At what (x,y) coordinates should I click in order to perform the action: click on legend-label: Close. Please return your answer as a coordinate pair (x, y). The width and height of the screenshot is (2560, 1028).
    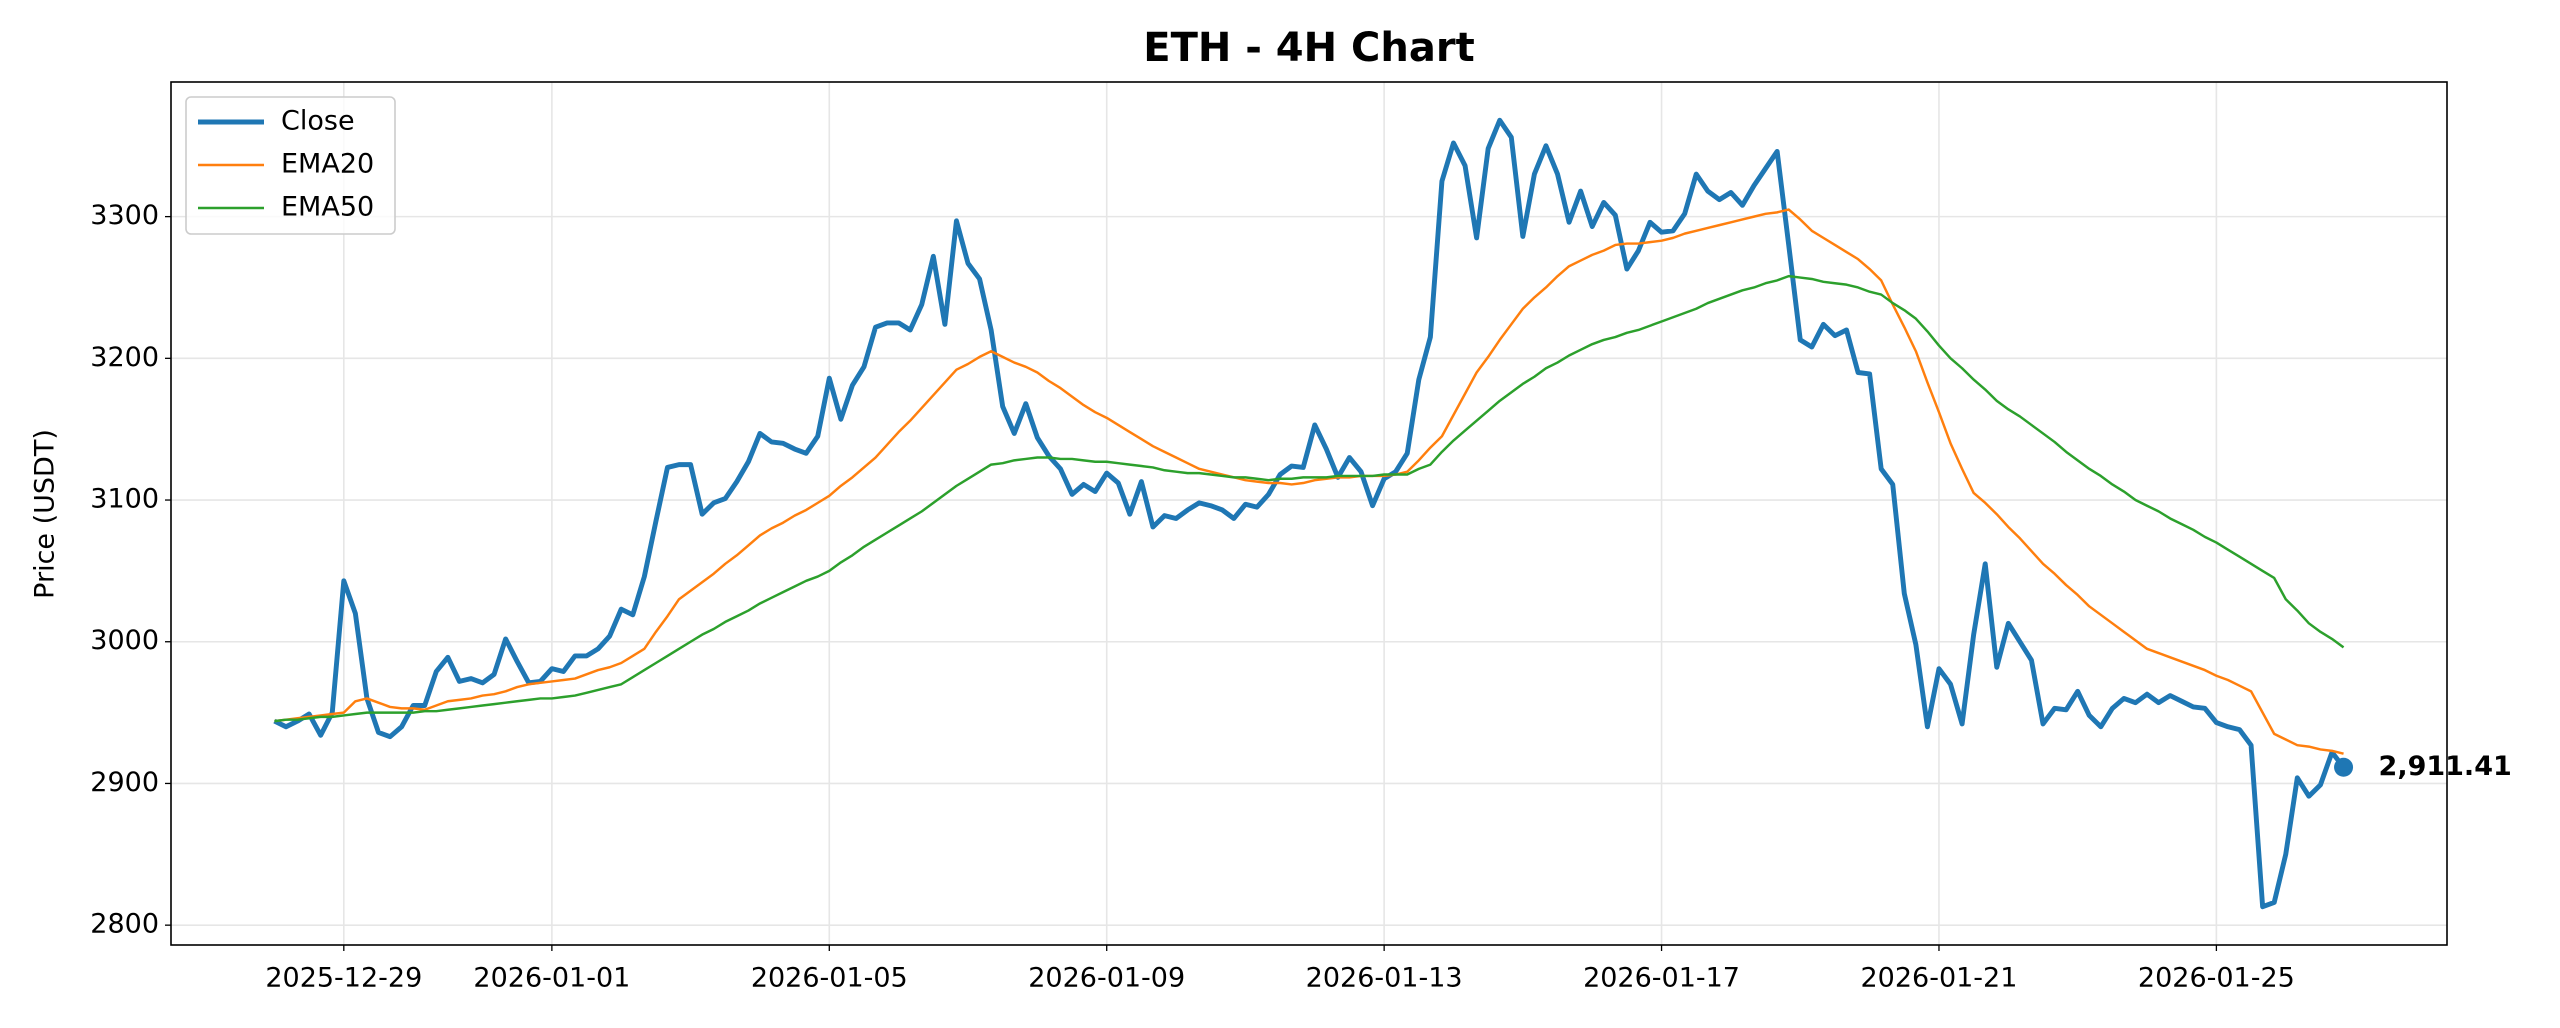
    Looking at the image, I should click on (318, 121).